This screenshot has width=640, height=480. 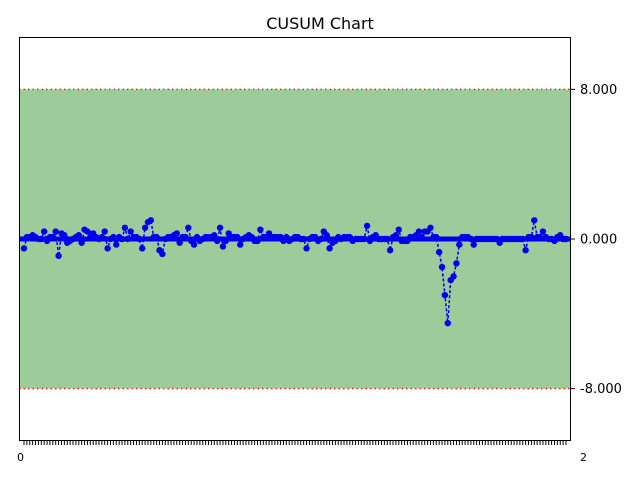 I want to click on y-axis-ticks: 8.000 0.000 -8.000, so click(x=596, y=240).